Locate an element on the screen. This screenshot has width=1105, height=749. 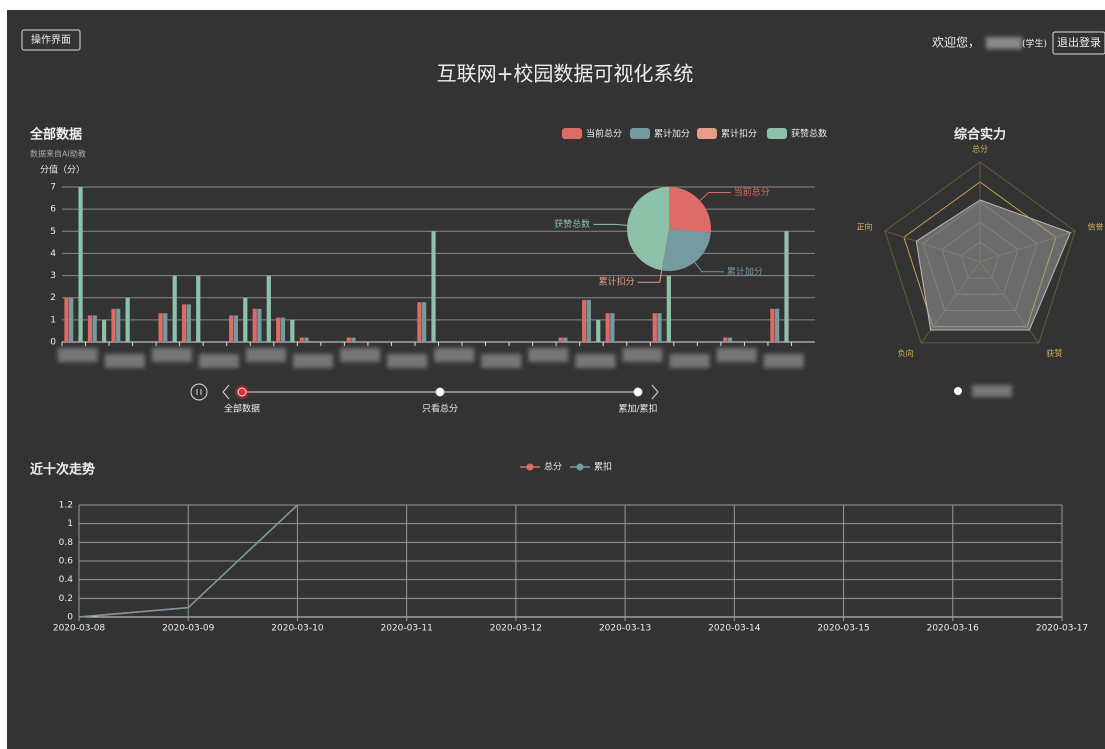
pause-icon is located at coordinates (199, 392).